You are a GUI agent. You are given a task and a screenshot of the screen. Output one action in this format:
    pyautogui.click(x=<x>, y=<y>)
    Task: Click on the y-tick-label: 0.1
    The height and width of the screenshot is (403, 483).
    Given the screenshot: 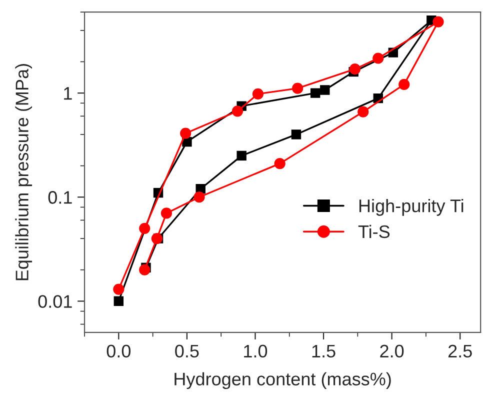 What is the action you would take?
    pyautogui.click(x=60, y=197)
    